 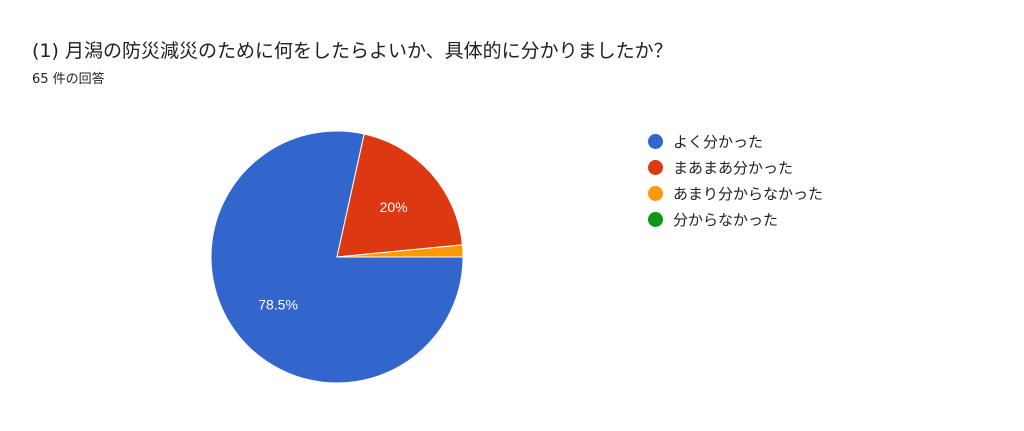 What do you see at coordinates (352, 51) in the screenshot?
I see `chart-title: (1) 月潟の防災減災のために何をしたらよいか、具体的に分かりましたか？` at bounding box center [352, 51].